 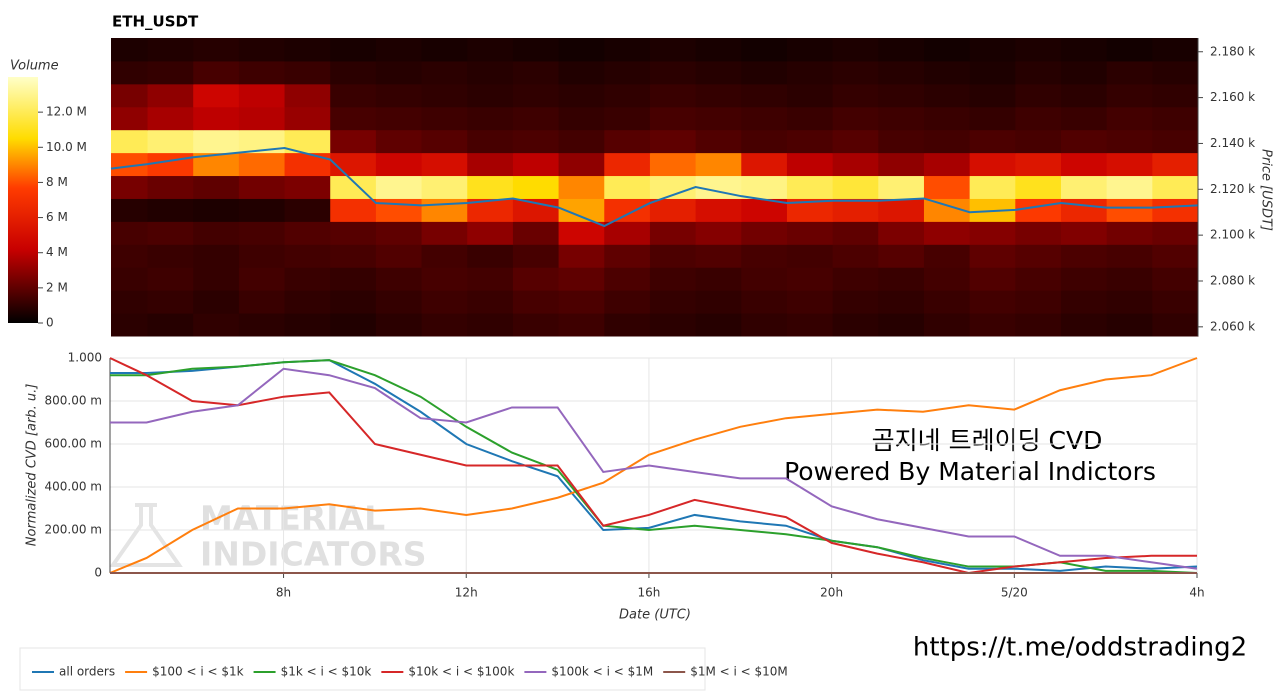 I want to click on x-tick-label: 4h, so click(x=1196, y=593).